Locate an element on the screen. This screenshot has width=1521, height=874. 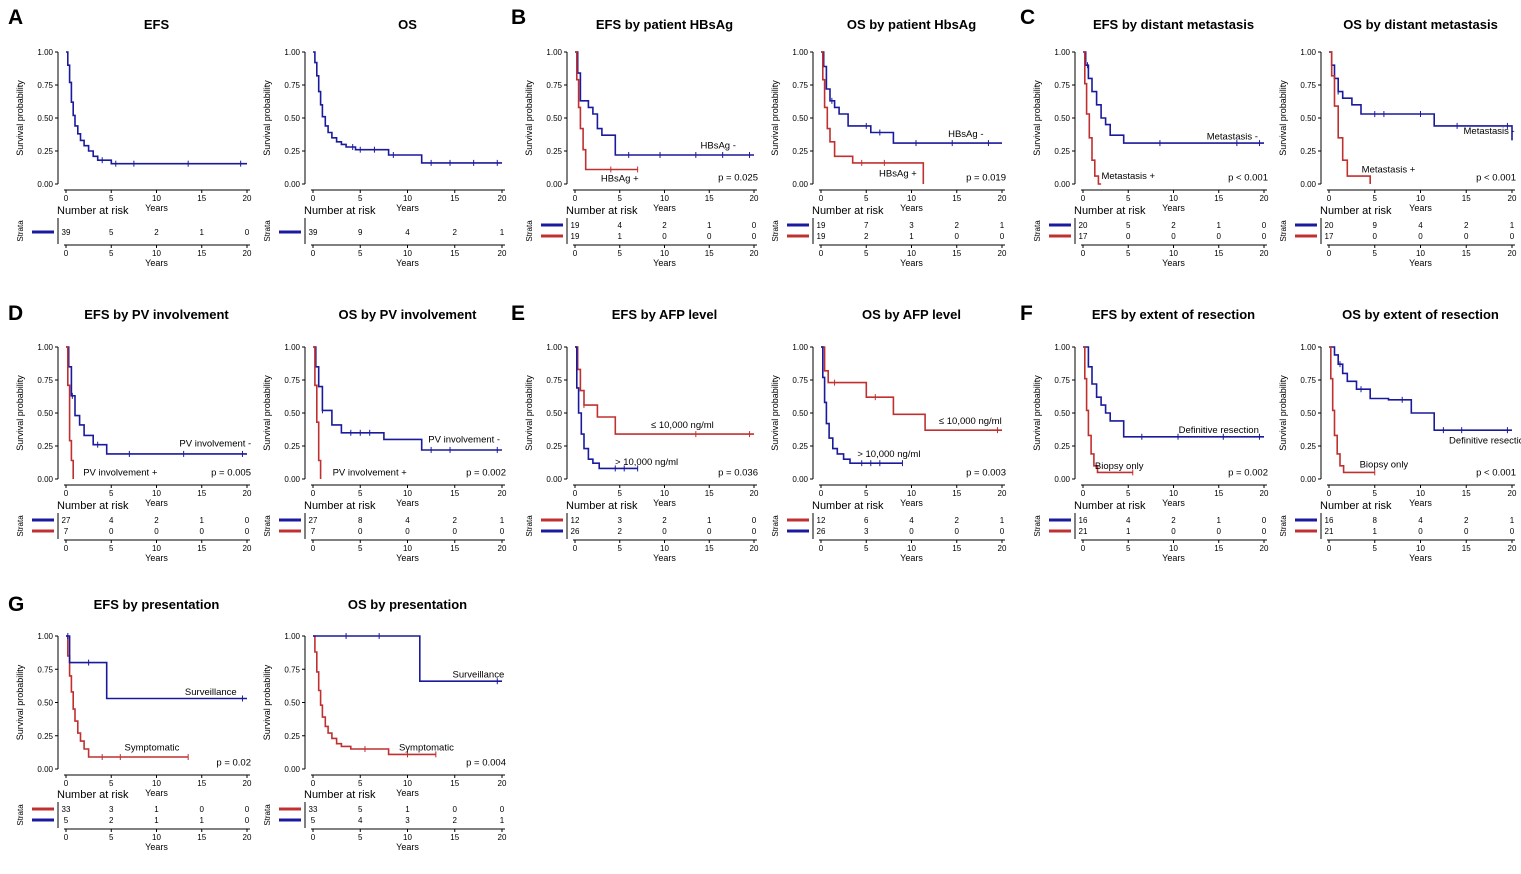
p-value: p = 0.02 is located at coordinates (233, 762).